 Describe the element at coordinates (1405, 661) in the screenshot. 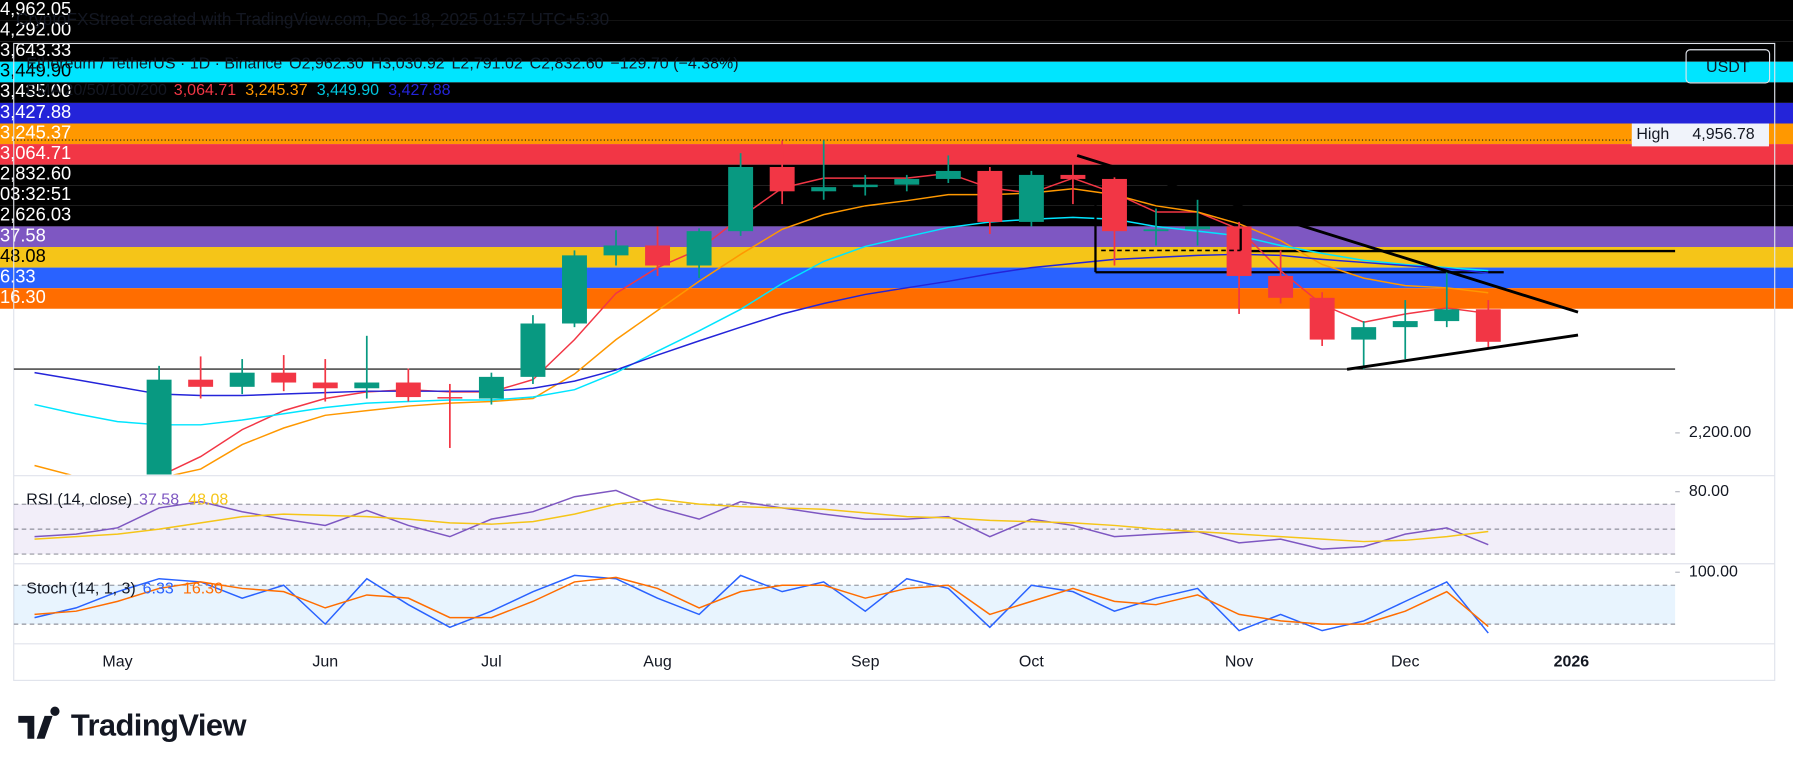

I see `x-tick-label: Dec` at that location.